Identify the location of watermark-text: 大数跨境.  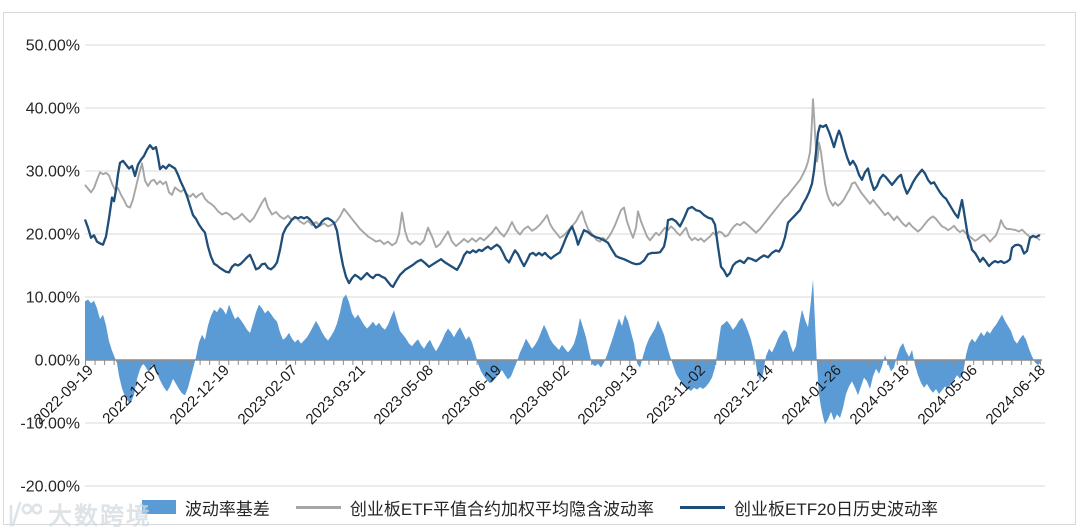
(100, 516).